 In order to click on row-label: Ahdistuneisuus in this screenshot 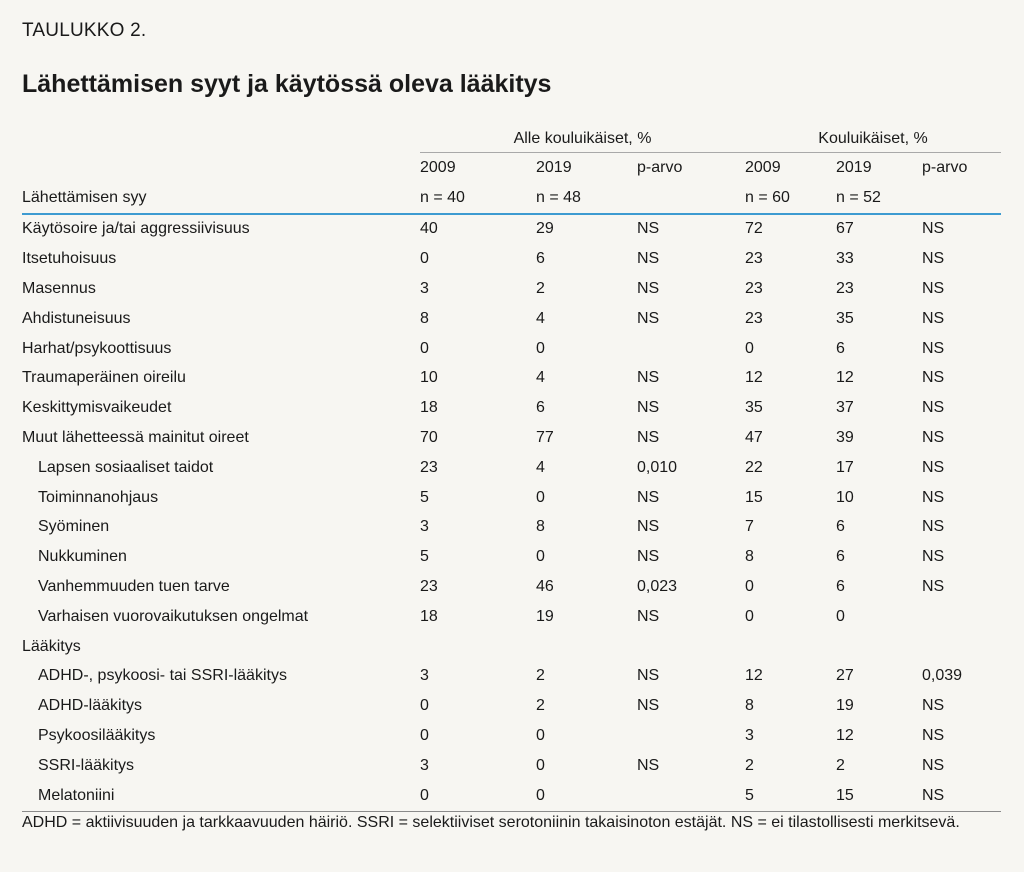, I will do `click(76, 318)`.